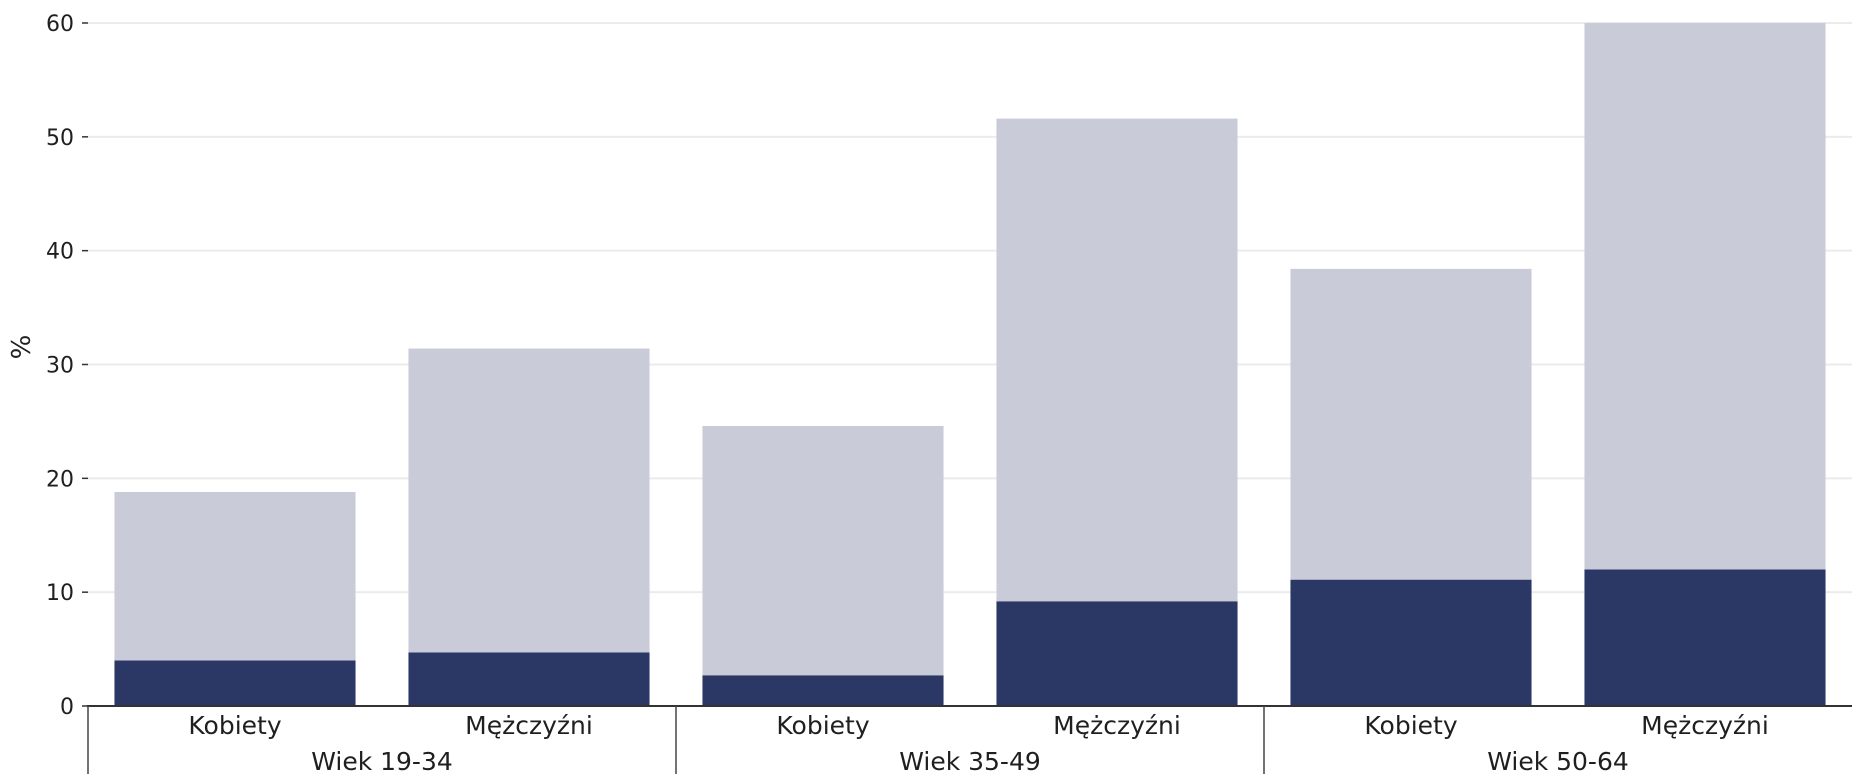  What do you see at coordinates (22, 347) in the screenshot?
I see `y-axis-label: %` at bounding box center [22, 347].